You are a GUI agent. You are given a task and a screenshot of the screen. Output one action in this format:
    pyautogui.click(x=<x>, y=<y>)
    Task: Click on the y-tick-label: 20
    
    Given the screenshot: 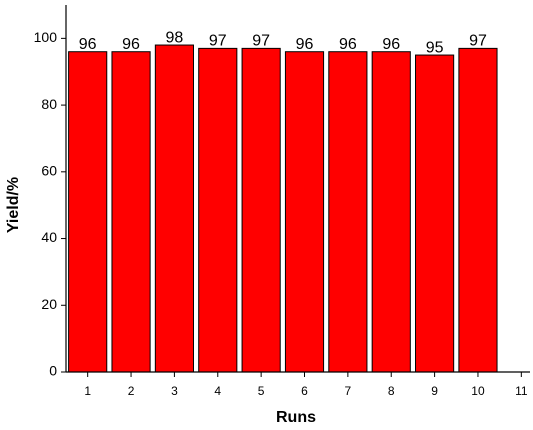 What is the action you would take?
    pyautogui.click(x=49, y=304)
    